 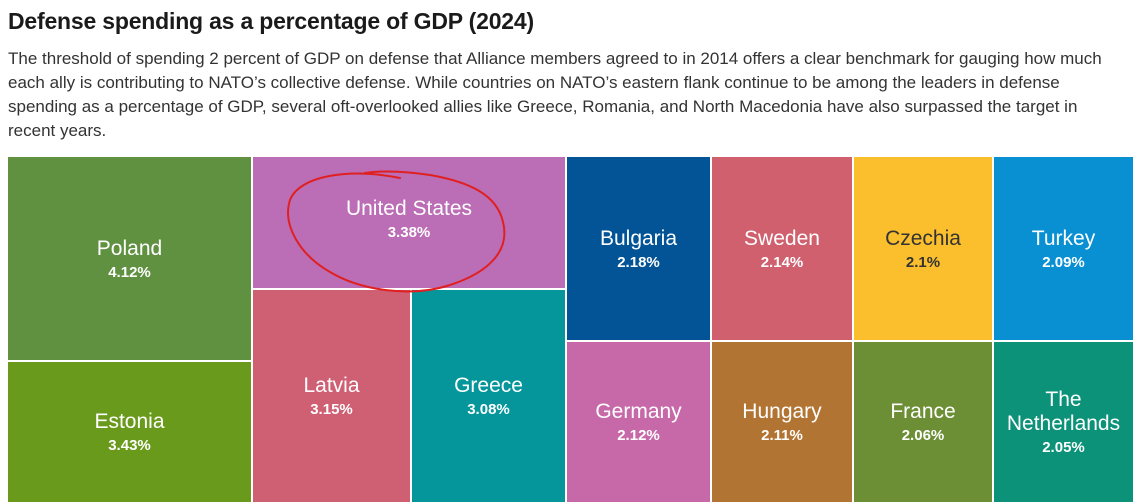 What do you see at coordinates (1063, 447) in the screenshot?
I see `tile-value: 2.05%` at bounding box center [1063, 447].